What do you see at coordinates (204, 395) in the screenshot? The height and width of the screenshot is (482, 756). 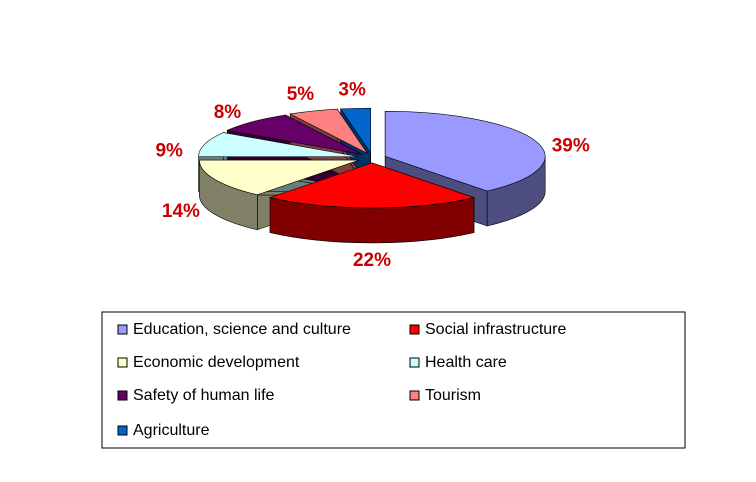 I see `legend-label: Safety of human life` at bounding box center [204, 395].